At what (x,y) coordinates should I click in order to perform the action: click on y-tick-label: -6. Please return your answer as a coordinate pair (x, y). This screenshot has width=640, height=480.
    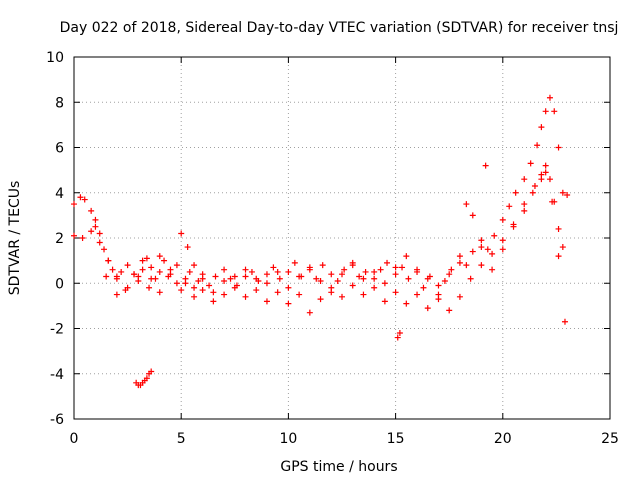
    Looking at the image, I should click on (57, 420).